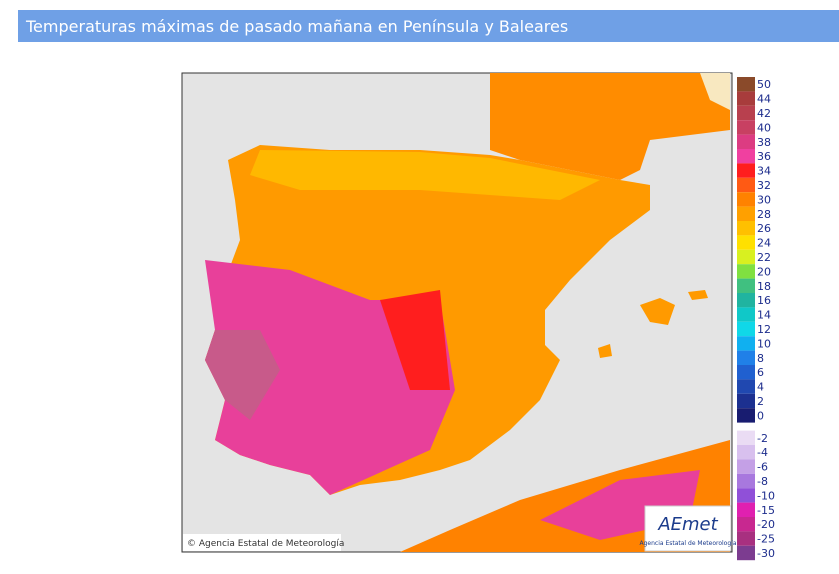  What do you see at coordinates (605, 351) in the screenshot?
I see `ibiza` at bounding box center [605, 351].